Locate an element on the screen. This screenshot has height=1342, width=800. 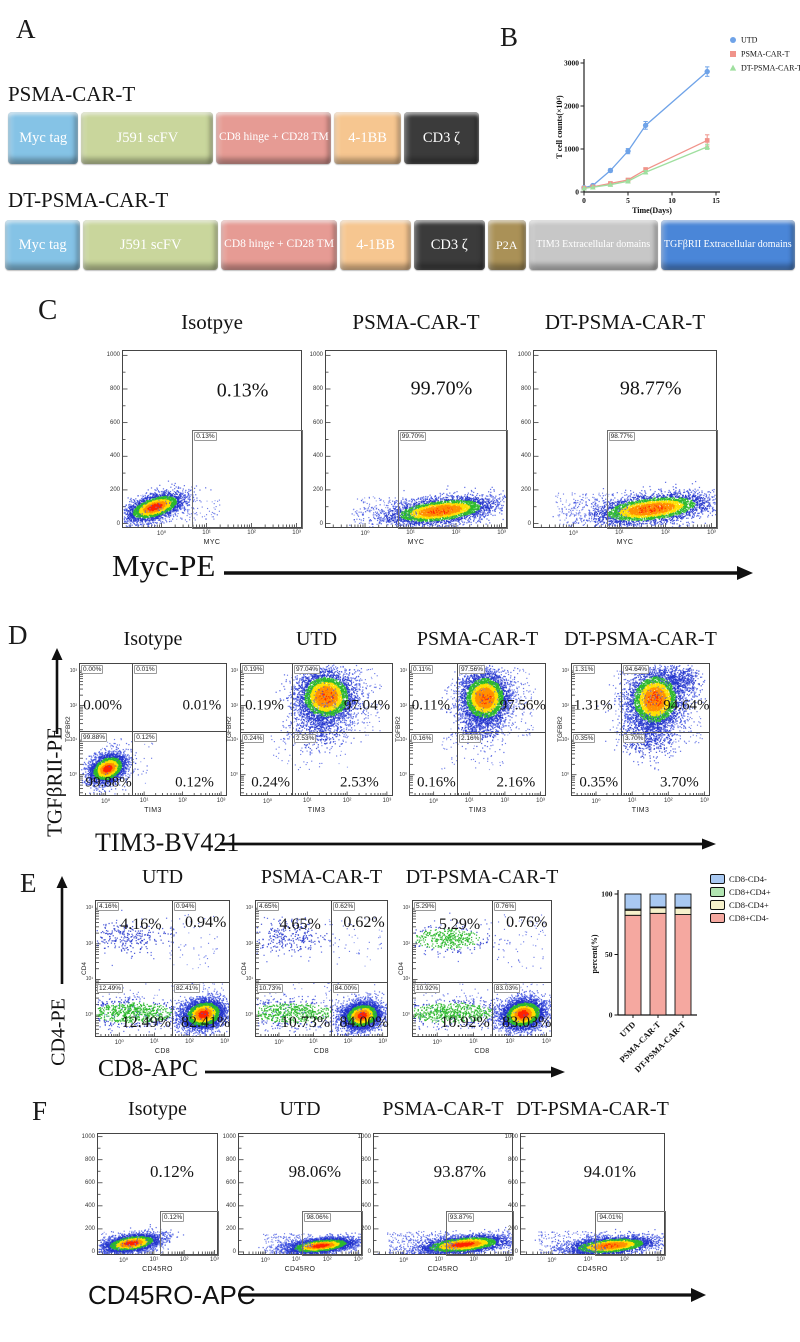
x-axis-name: TIM3 is located at coordinates (477, 810).